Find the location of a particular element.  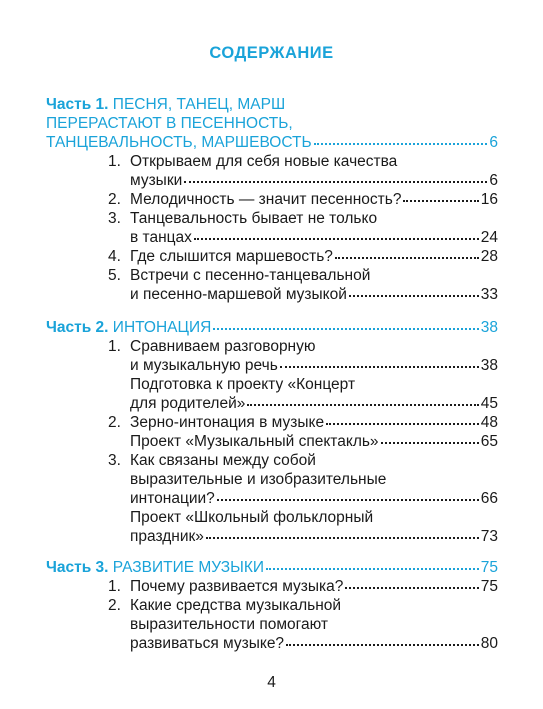

entry-text-line1: Танцевальность бывает не только is located at coordinates (254, 218).